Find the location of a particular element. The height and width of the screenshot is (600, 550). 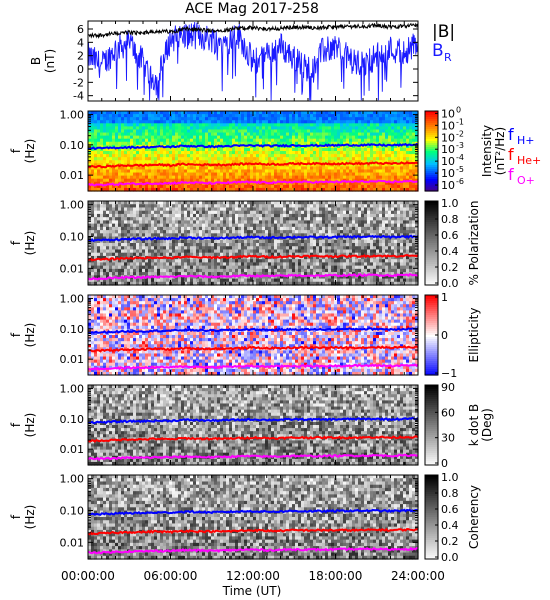

b-total-series-line is located at coordinates (253, 30).